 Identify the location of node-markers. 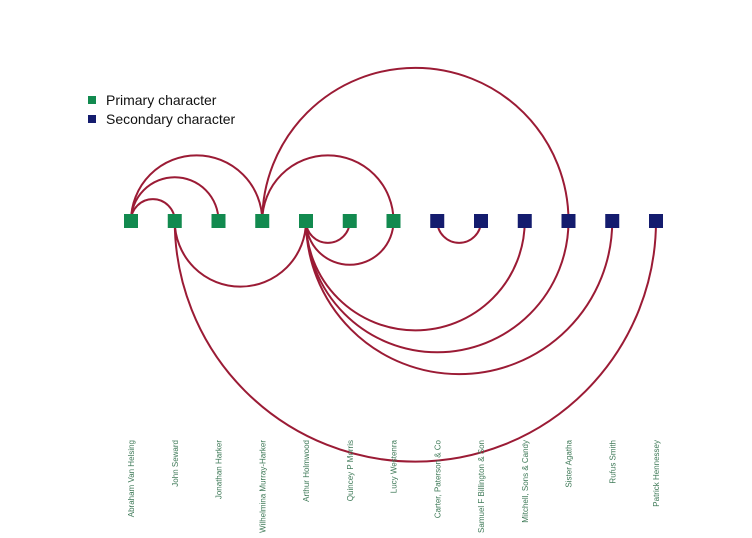
(393, 221).